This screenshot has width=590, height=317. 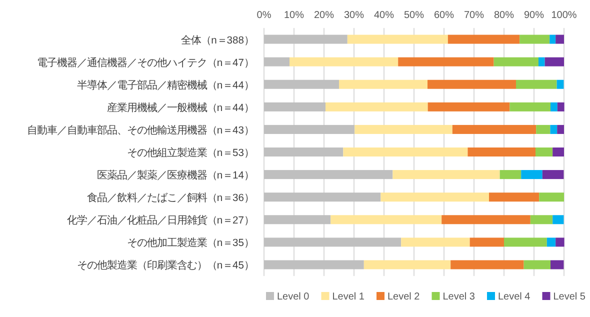 I want to click on legend-label: Level 3, so click(x=459, y=297).